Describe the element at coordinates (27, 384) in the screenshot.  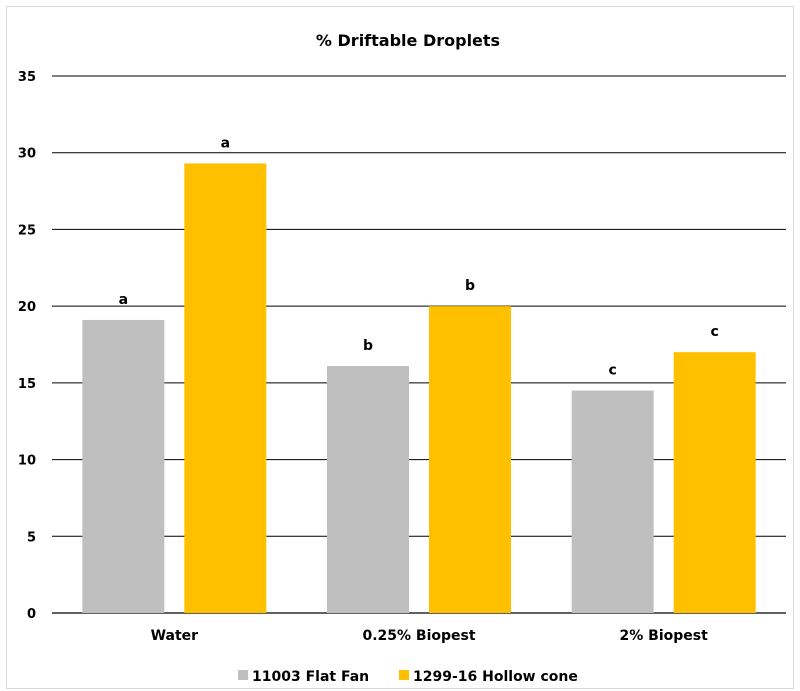
I see `y-tick-label: 15` at that location.